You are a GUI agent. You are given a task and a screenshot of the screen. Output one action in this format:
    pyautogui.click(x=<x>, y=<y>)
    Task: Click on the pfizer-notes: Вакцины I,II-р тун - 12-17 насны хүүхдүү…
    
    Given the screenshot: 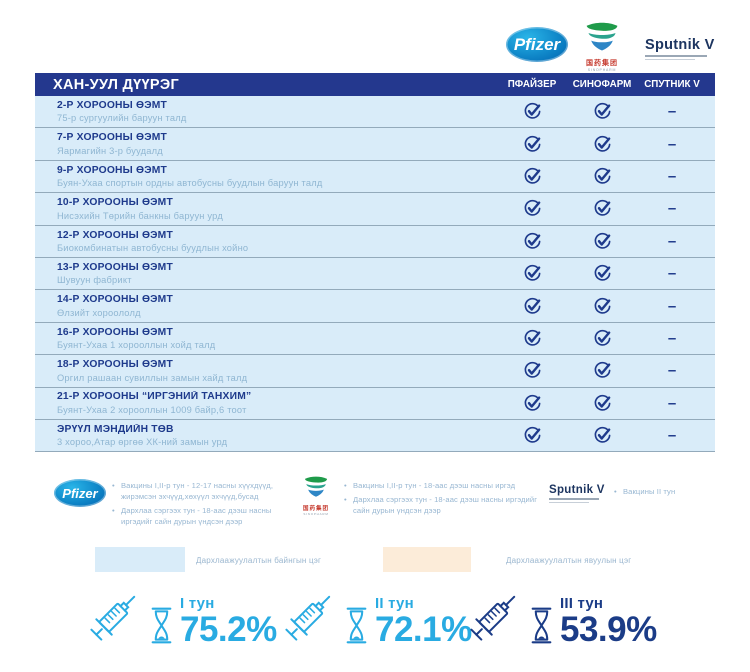 What is the action you would take?
    pyautogui.click(x=205, y=505)
    